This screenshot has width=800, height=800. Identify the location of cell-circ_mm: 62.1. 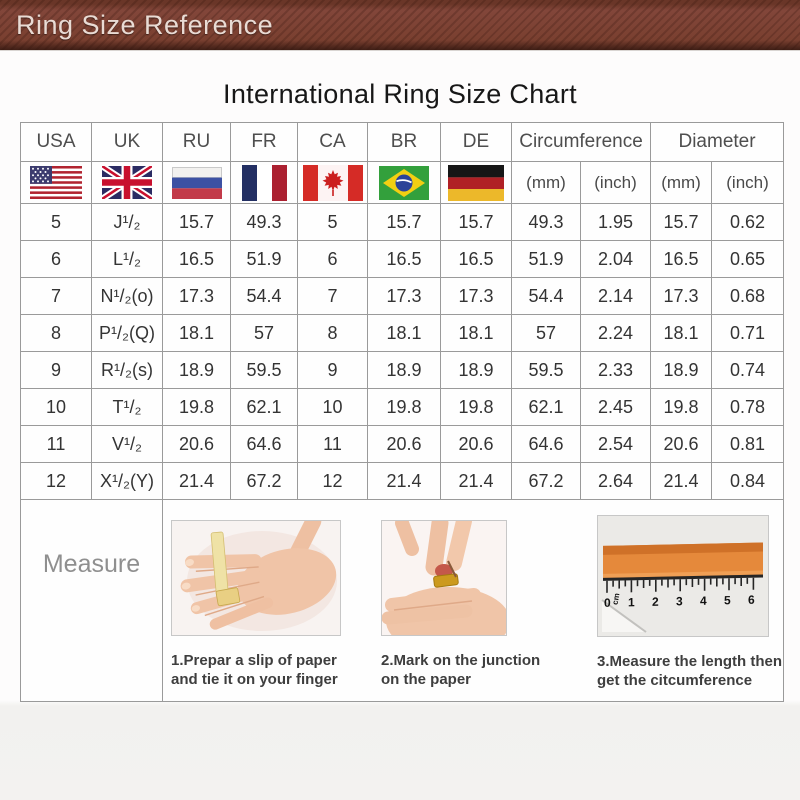
(546, 407).